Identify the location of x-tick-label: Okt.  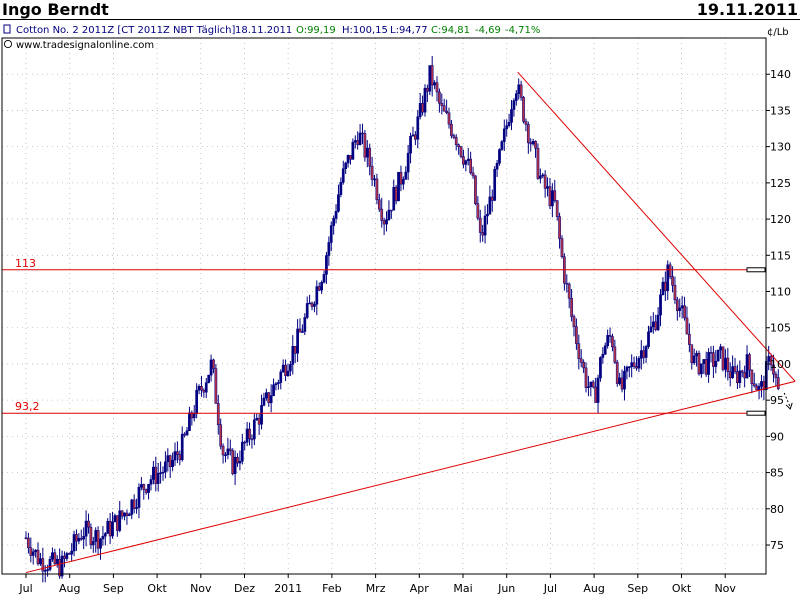
(157, 588).